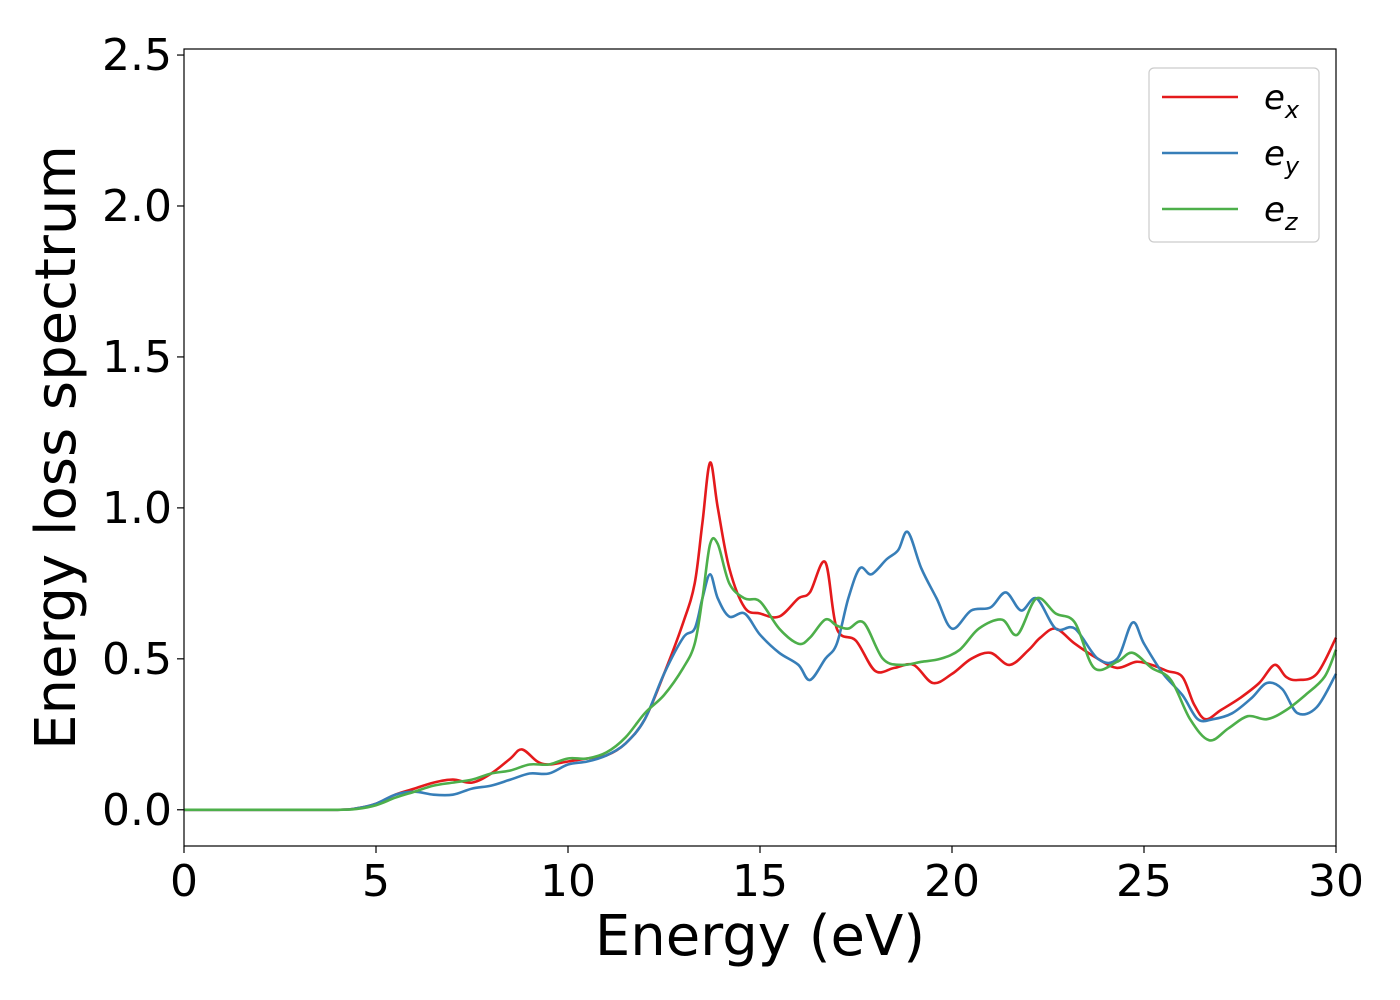 The width and height of the screenshot is (1400, 1000). I want to click on legend-box, so click(1234, 155).